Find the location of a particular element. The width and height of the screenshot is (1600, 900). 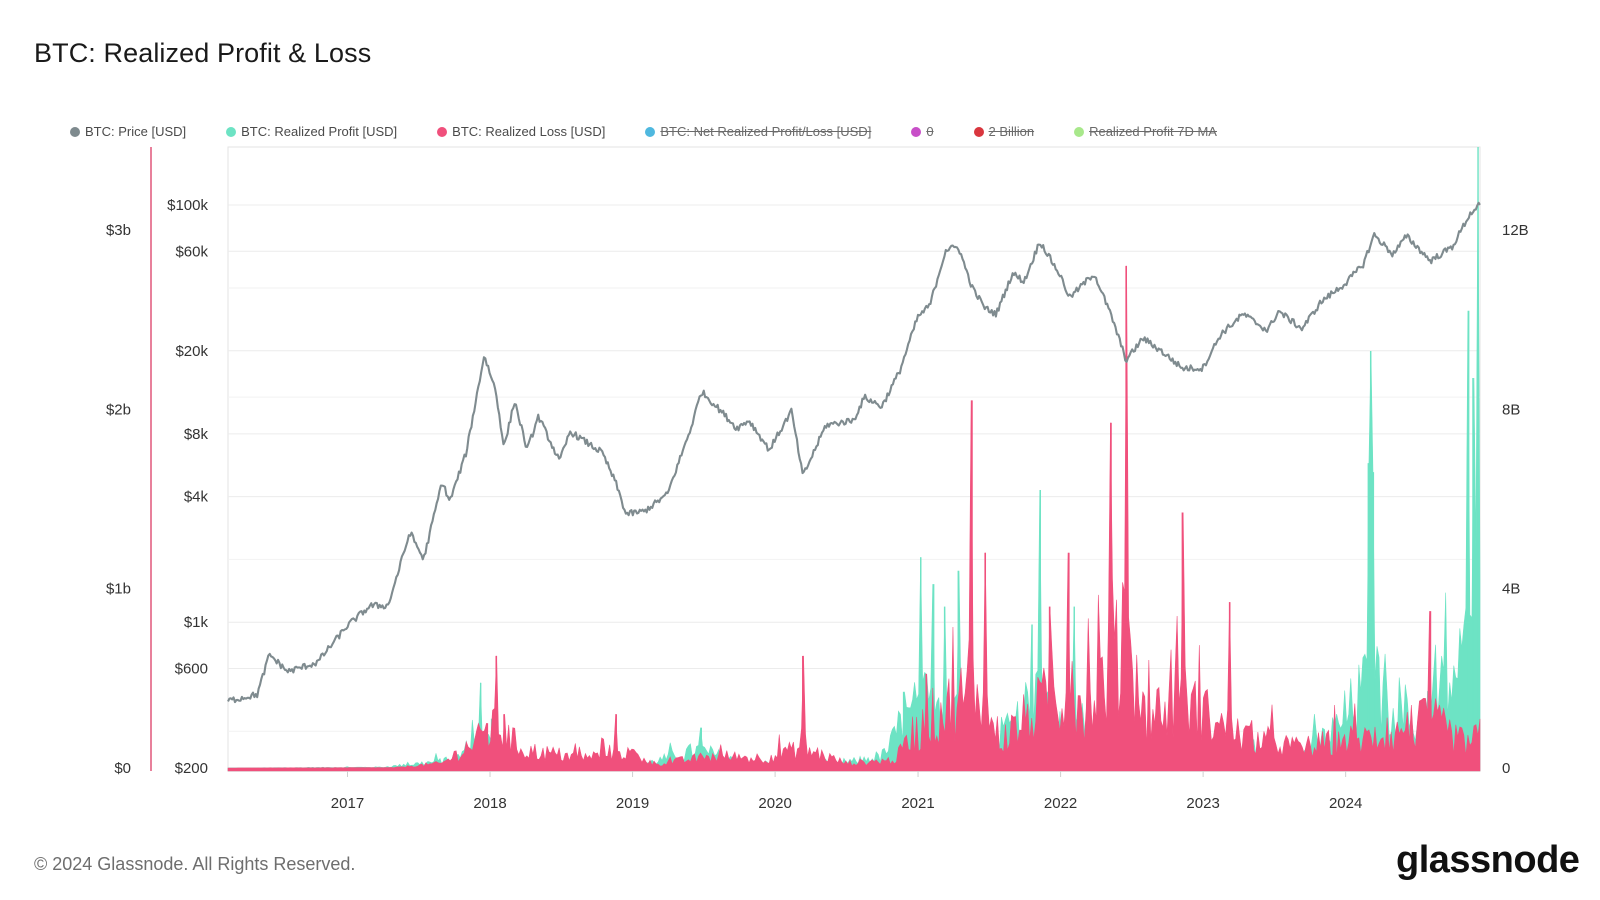

legend-item-2: BTC: Realized Loss [USD] is located at coordinates (521, 131).